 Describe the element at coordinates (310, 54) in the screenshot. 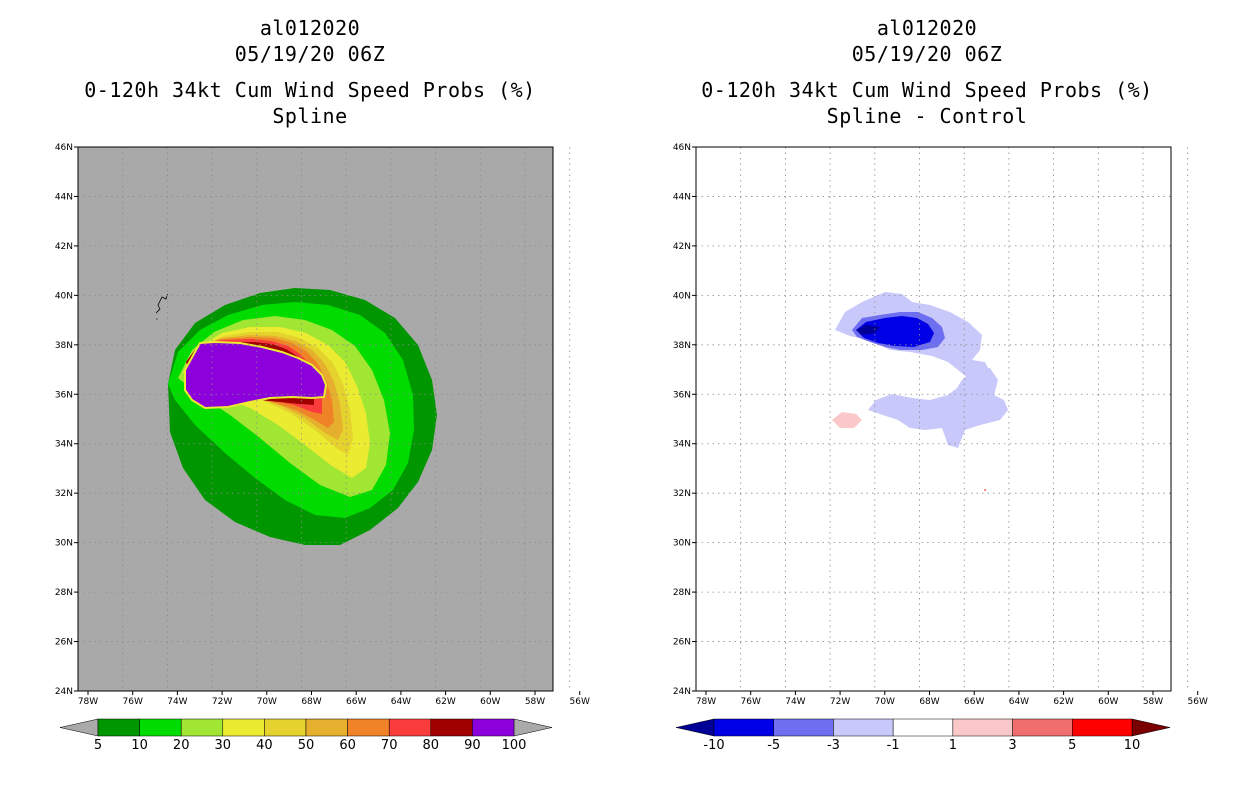

I see `left-datetime: 05/19/20 06Z` at that location.